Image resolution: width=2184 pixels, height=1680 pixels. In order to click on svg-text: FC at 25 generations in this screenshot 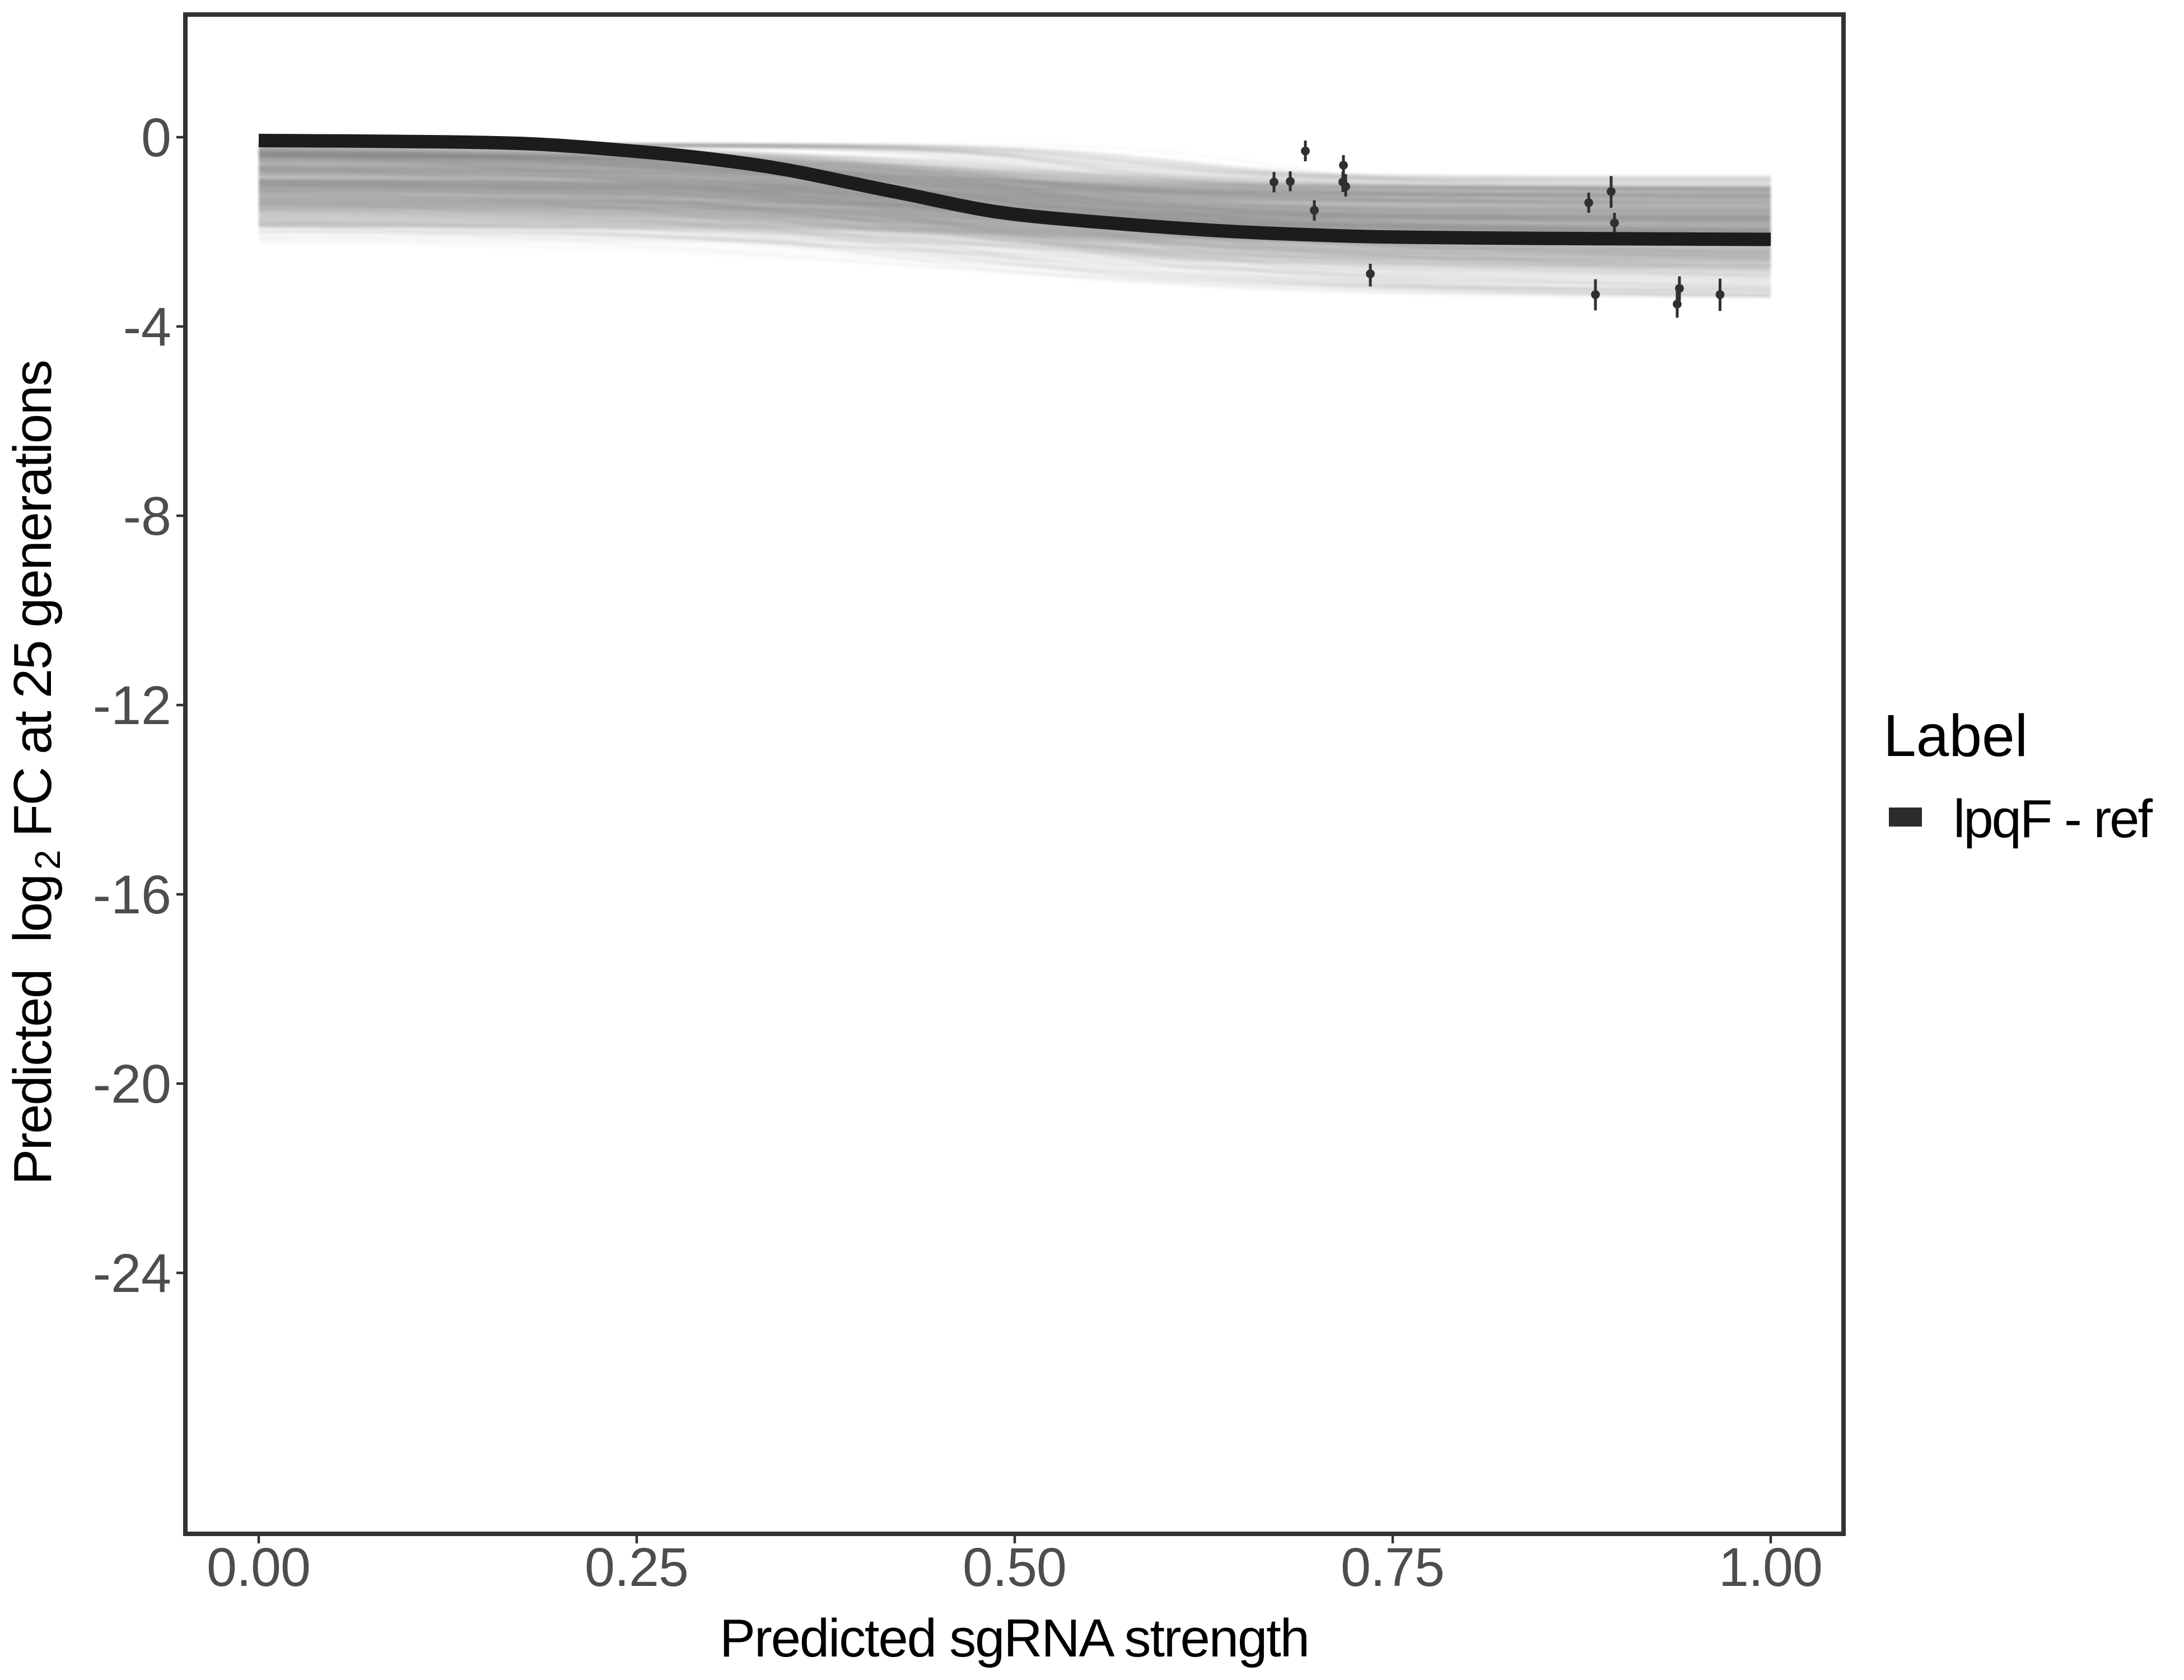, I will do `click(33, 606)`.